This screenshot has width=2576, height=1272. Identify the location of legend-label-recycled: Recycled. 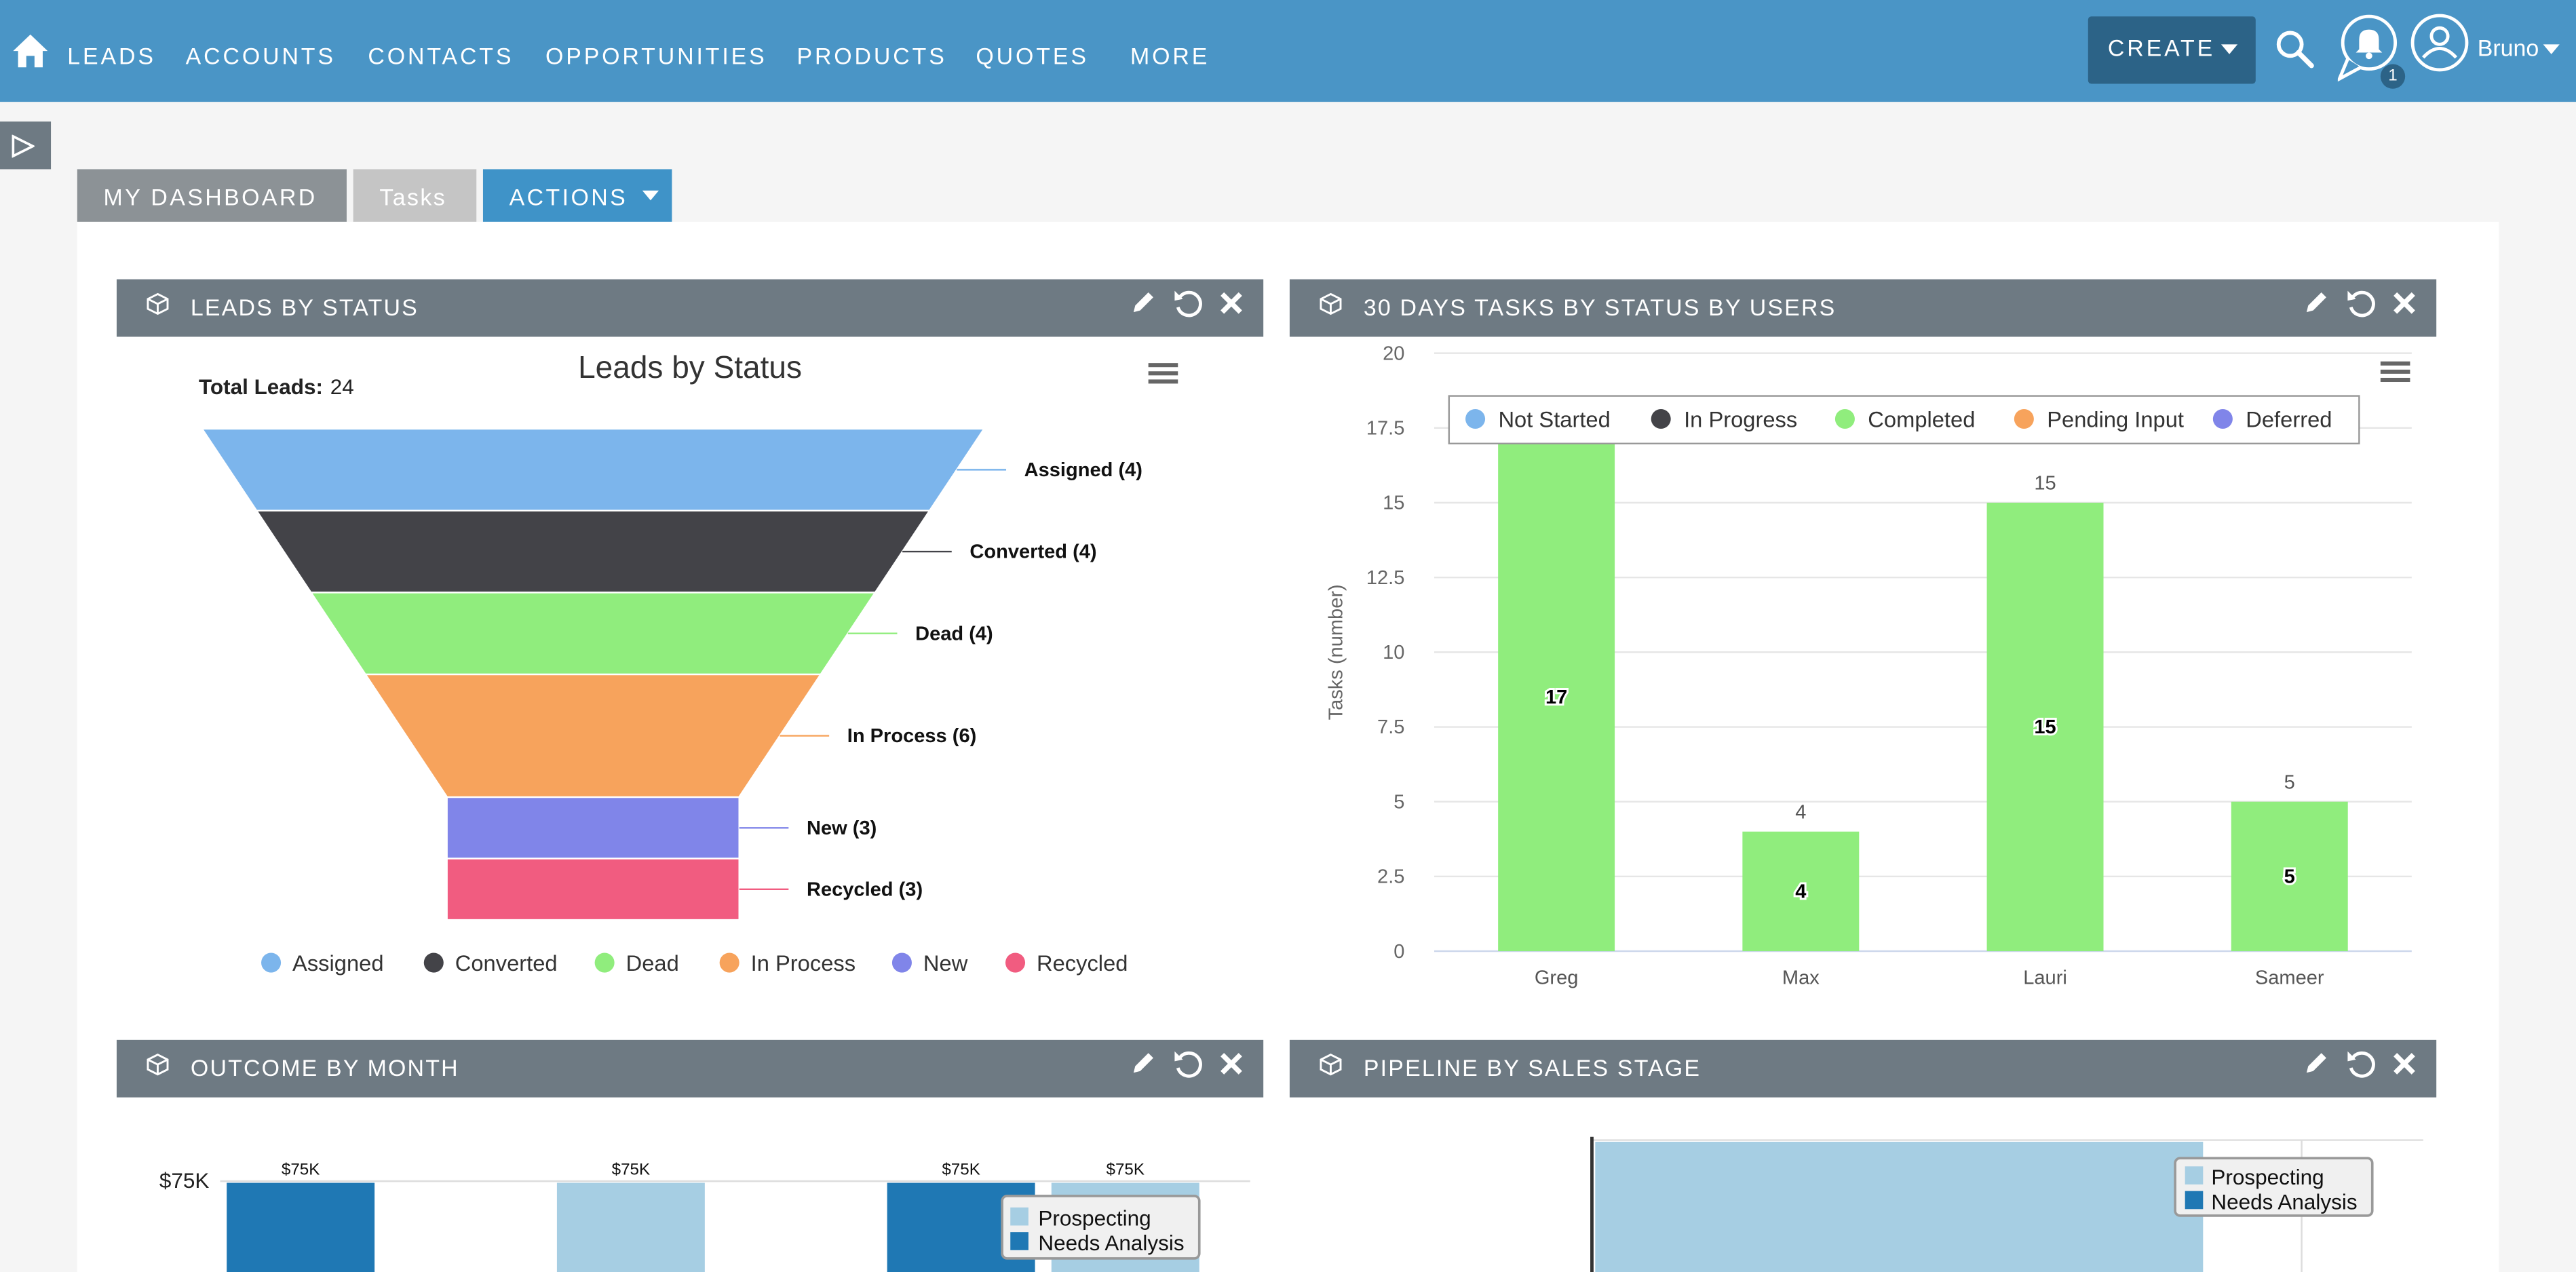
(1082, 963).